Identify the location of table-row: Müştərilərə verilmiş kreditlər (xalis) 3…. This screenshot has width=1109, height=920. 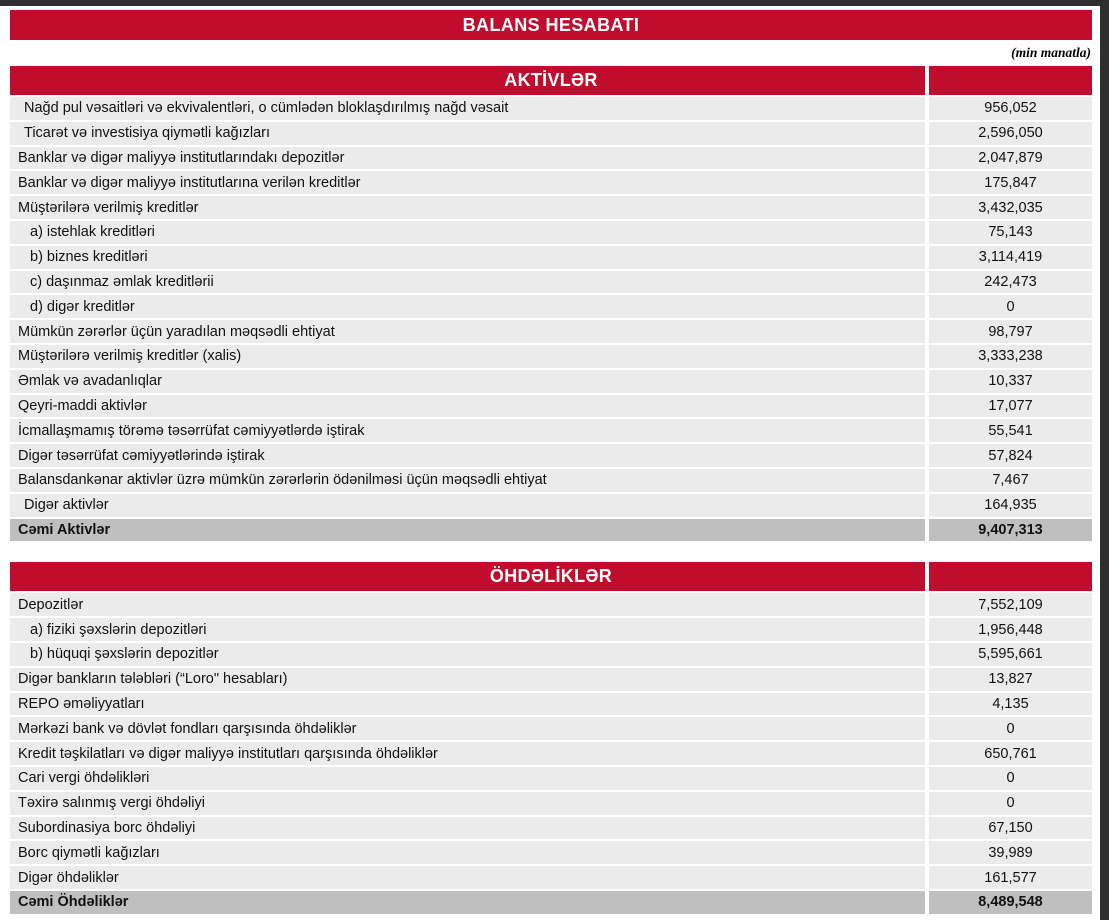
(551, 356).